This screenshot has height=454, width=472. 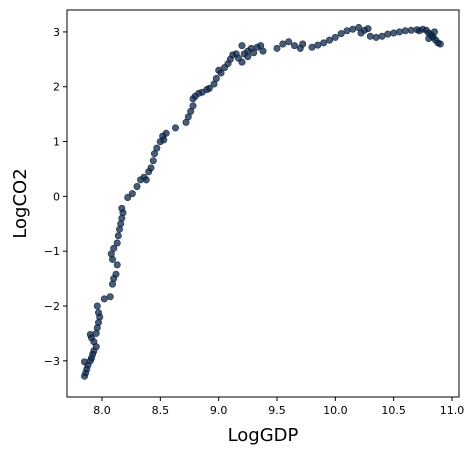 I want to click on x-tick-label: 10.0, so click(x=335, y=410).